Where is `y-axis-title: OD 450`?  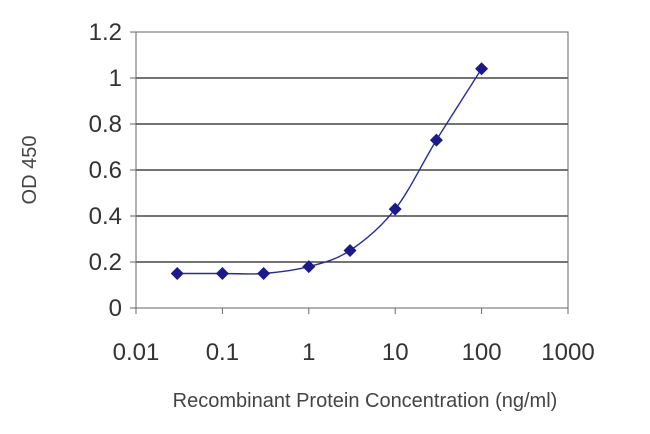
y-axis-title: OD 450 is located at coordinates (30, 170).